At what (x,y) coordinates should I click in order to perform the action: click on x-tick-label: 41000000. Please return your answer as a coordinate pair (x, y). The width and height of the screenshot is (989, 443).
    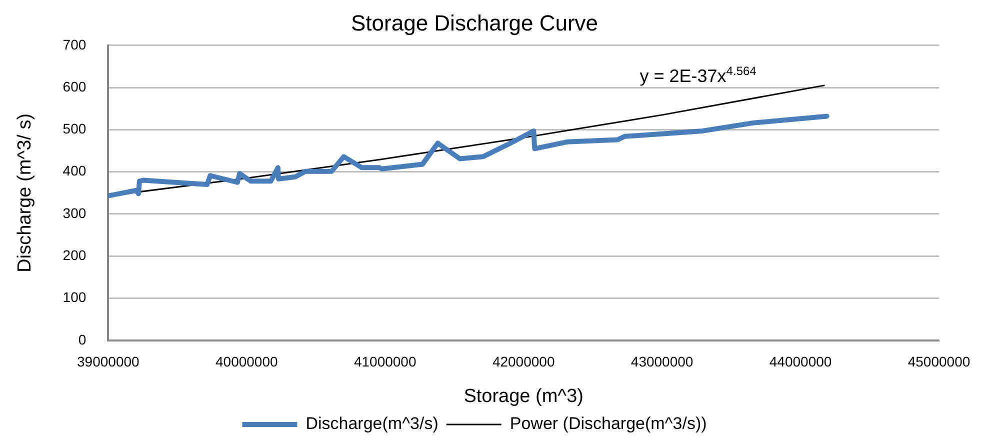
    Looking at the image, I should click on (385, 362).